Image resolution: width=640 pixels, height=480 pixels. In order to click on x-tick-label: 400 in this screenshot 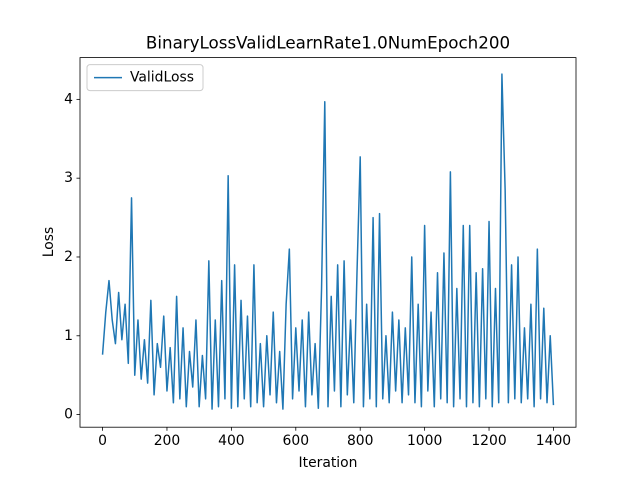, I will do `click(231, 441)`.